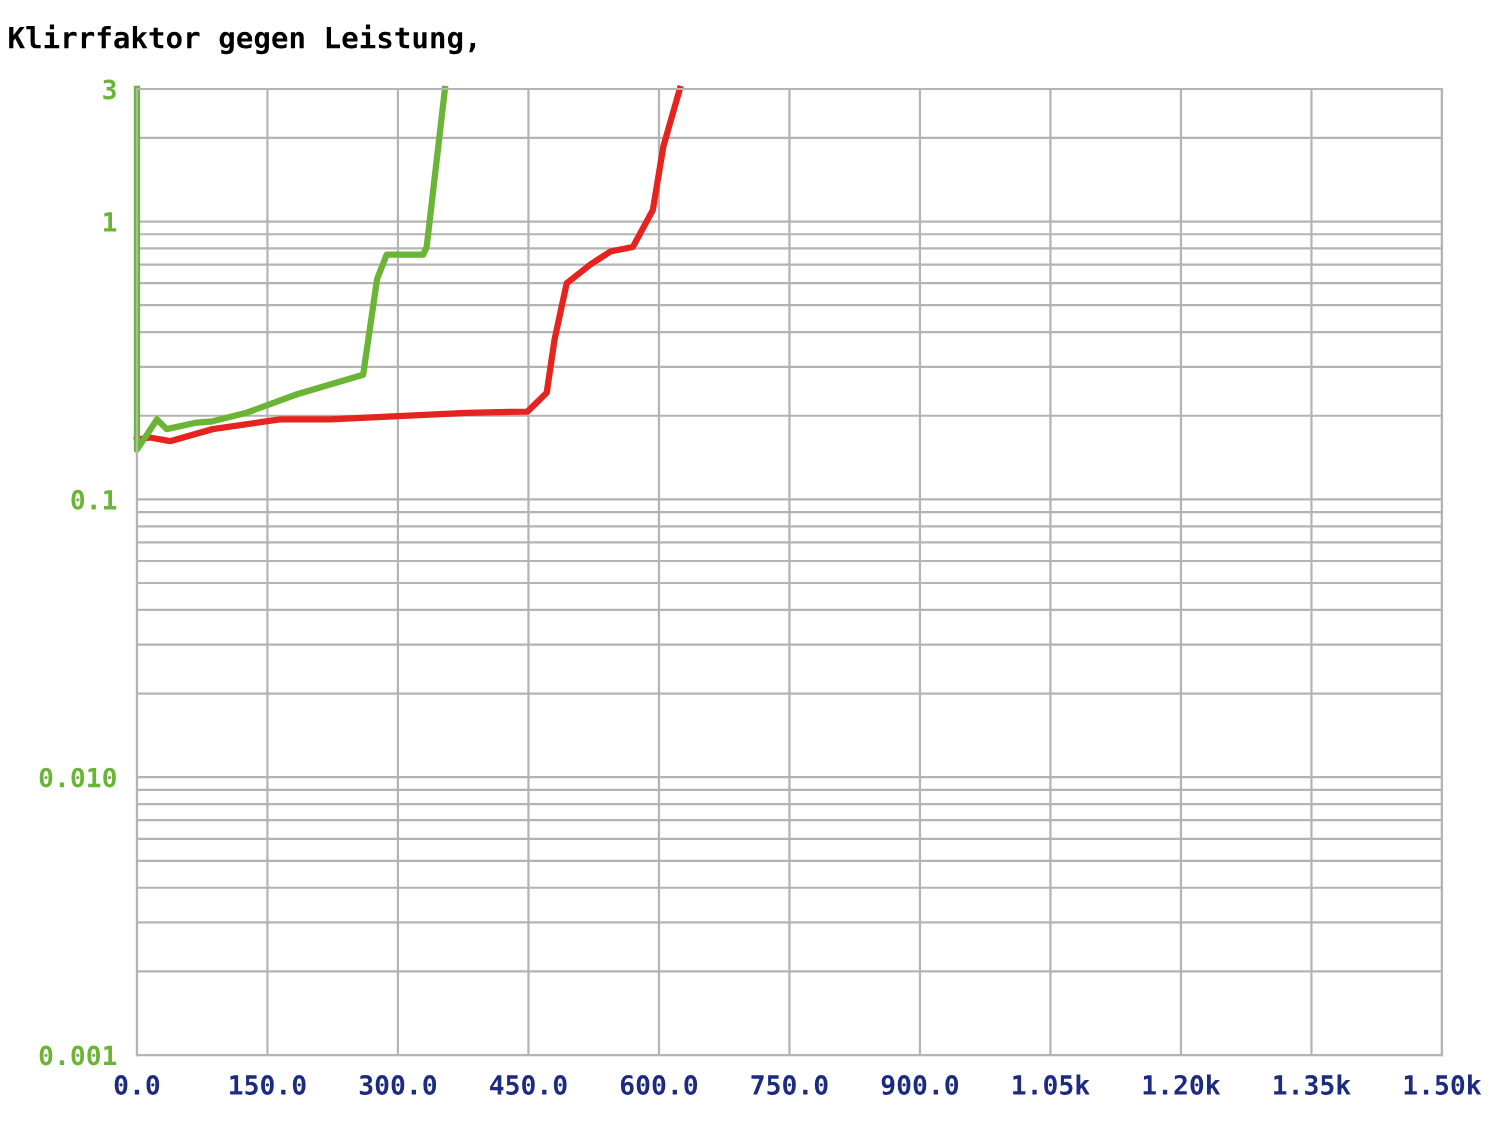 This screenshot has width=1500, height=1125. Describe the element at coordinates (78, 1055) in the screenshot. I see `y-tick-label: 0.001` at that location.